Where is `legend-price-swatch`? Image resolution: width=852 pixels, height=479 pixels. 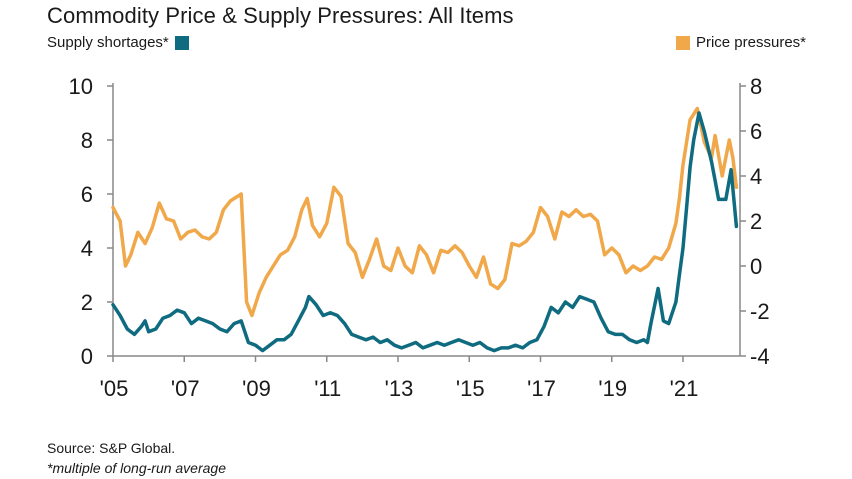
legend-price-swatch is located at coordinates (682, 42).